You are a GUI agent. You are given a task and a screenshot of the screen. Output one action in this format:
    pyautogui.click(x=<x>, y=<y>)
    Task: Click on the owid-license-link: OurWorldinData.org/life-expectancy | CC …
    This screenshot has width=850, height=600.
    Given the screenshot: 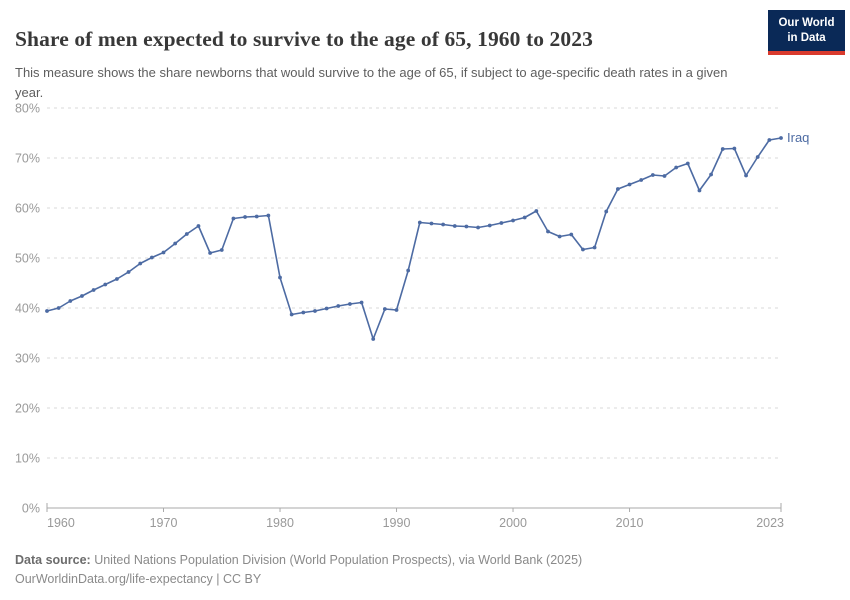 What is the action you would take?
    pyautogui.click(x=138, y=579)
    